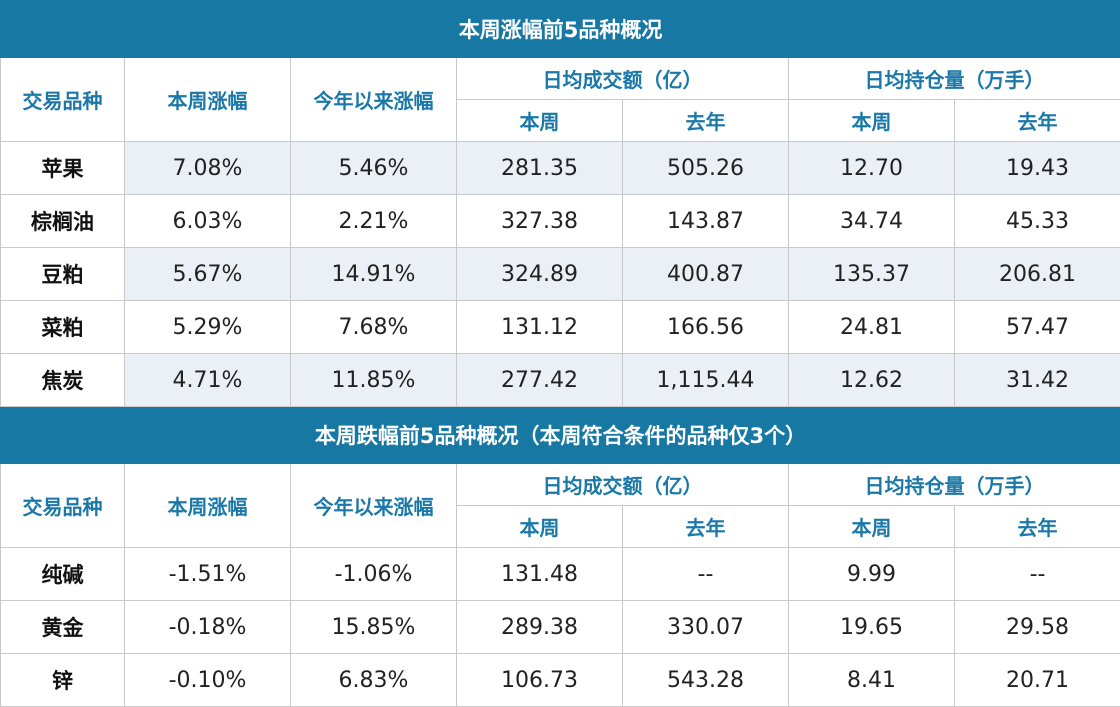 This screenshot has height=707, width=1120. Describe the element at coordinates (872, 574) in the screenshot. I see `cell-oi-this-week: 9.99` at that location.